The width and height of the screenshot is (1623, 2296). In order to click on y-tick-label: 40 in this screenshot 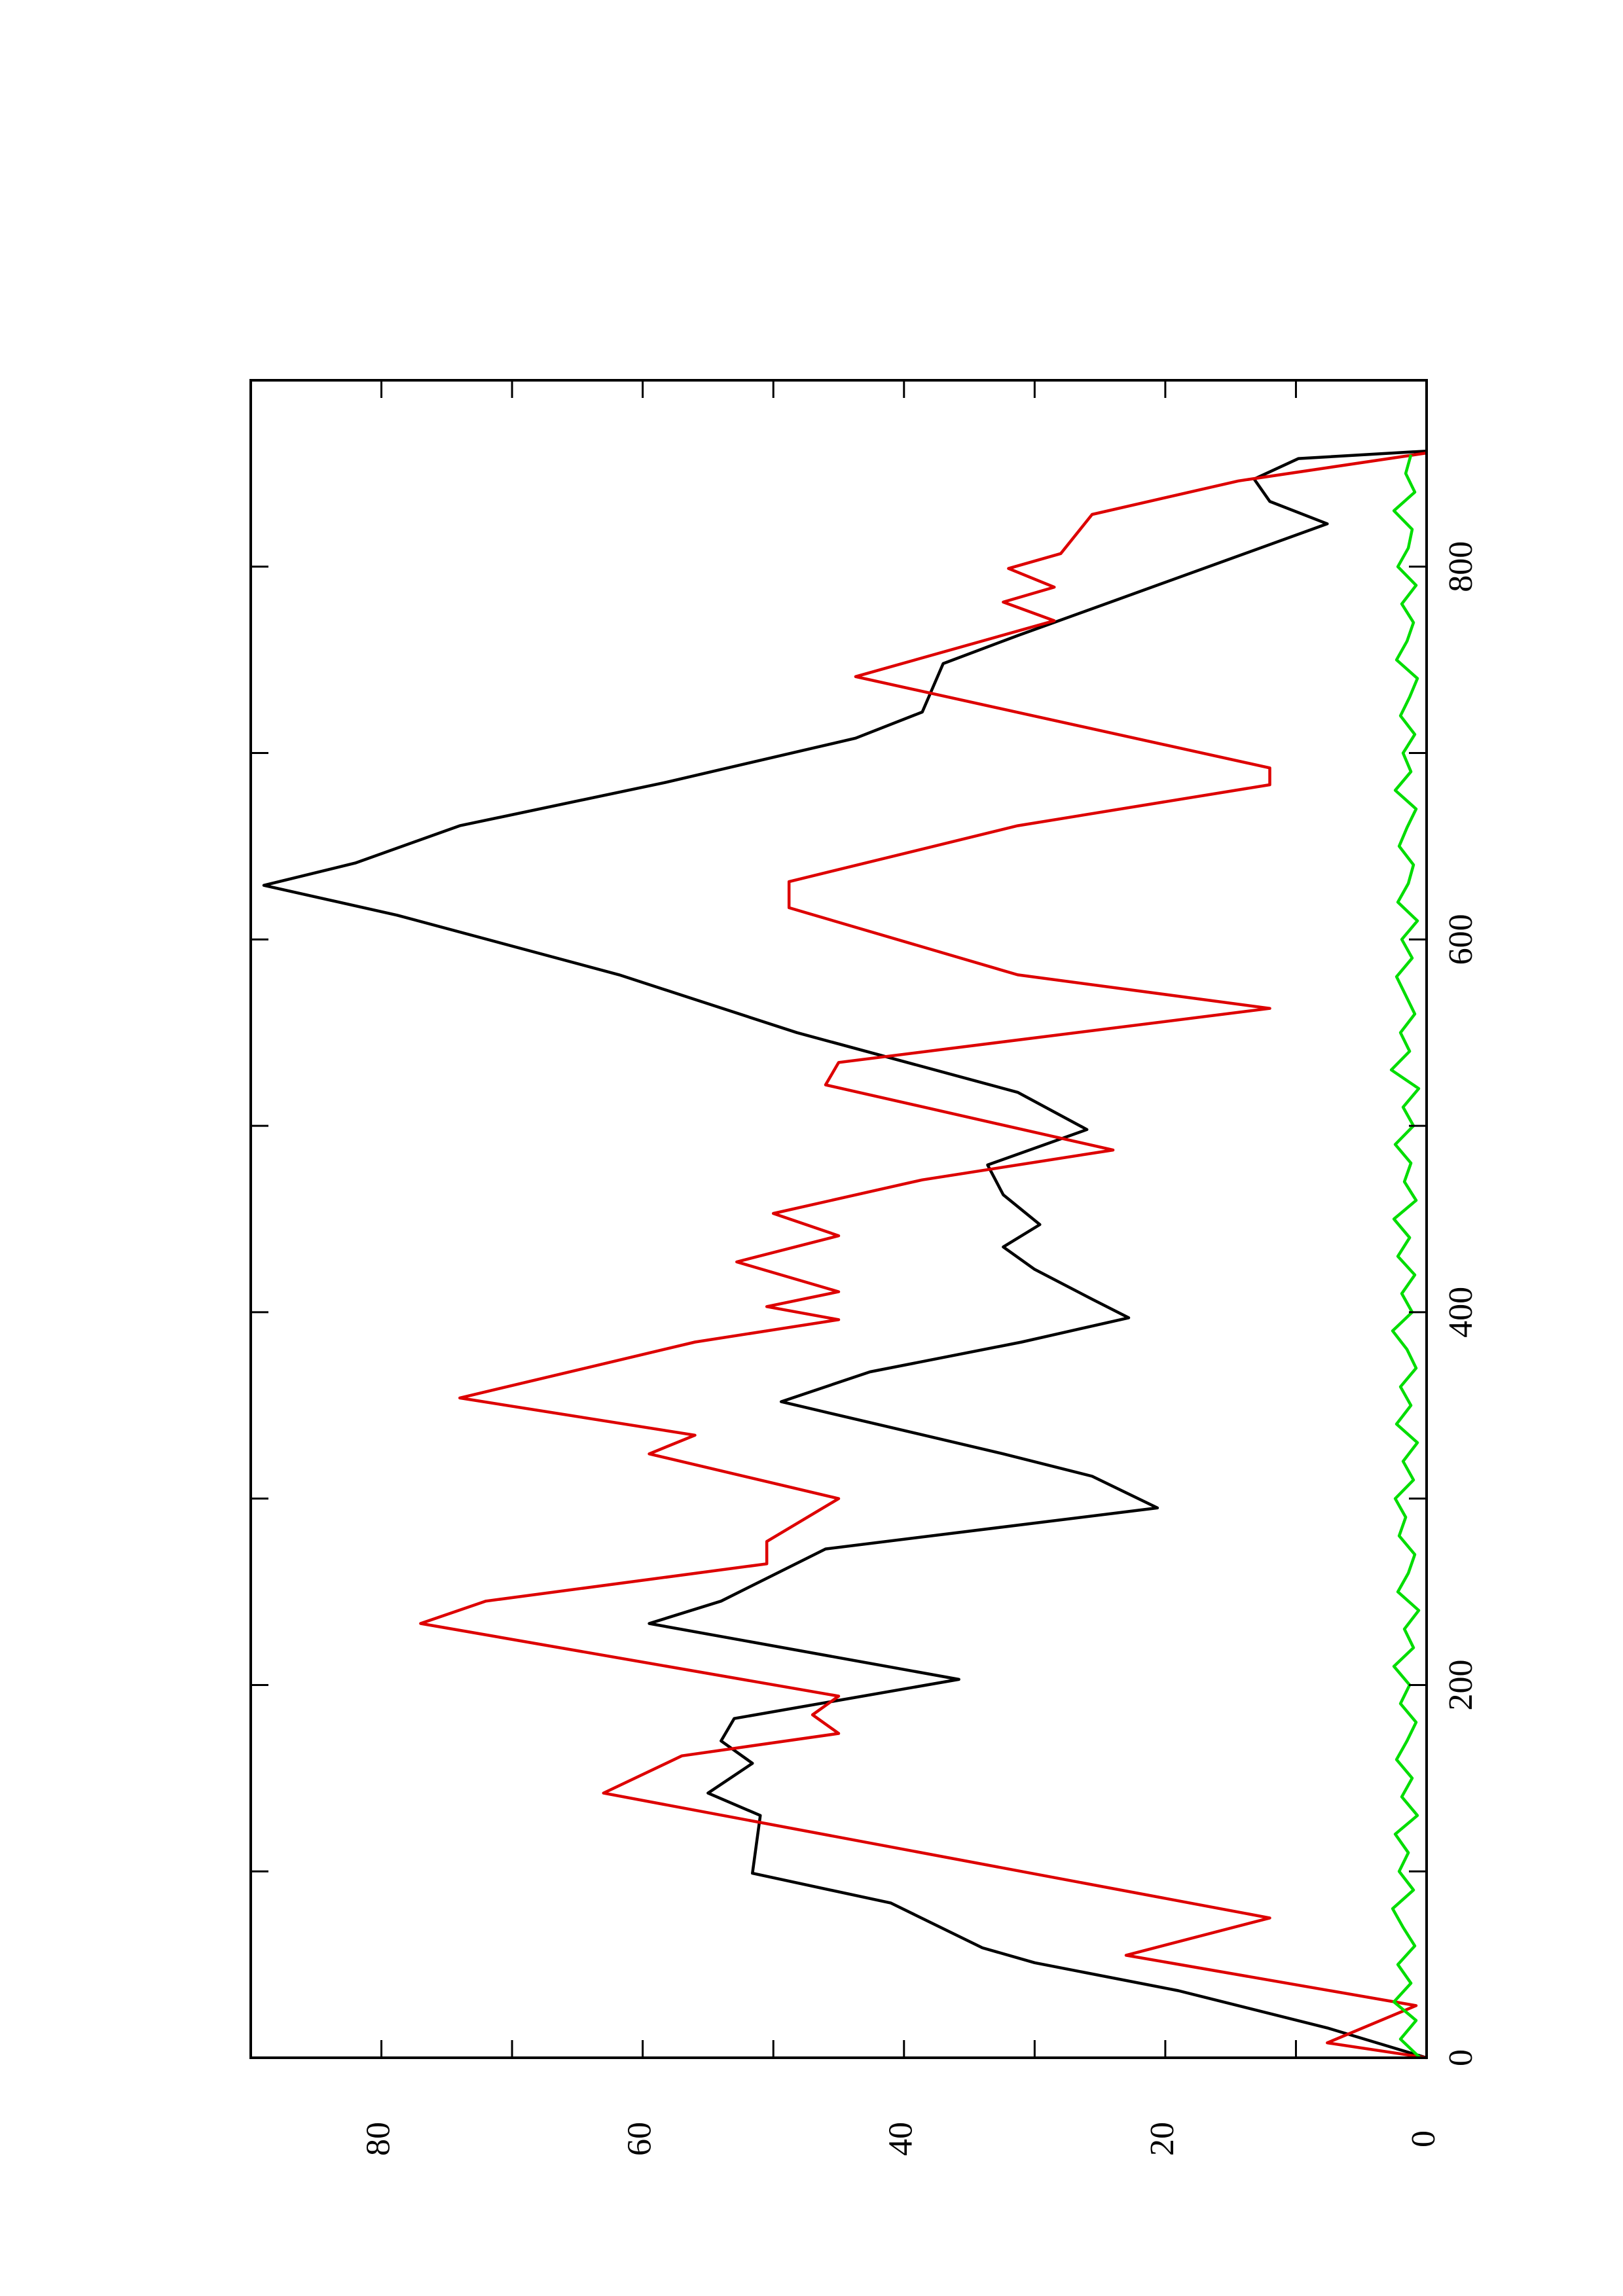, I will do `click(901, 2139)`.